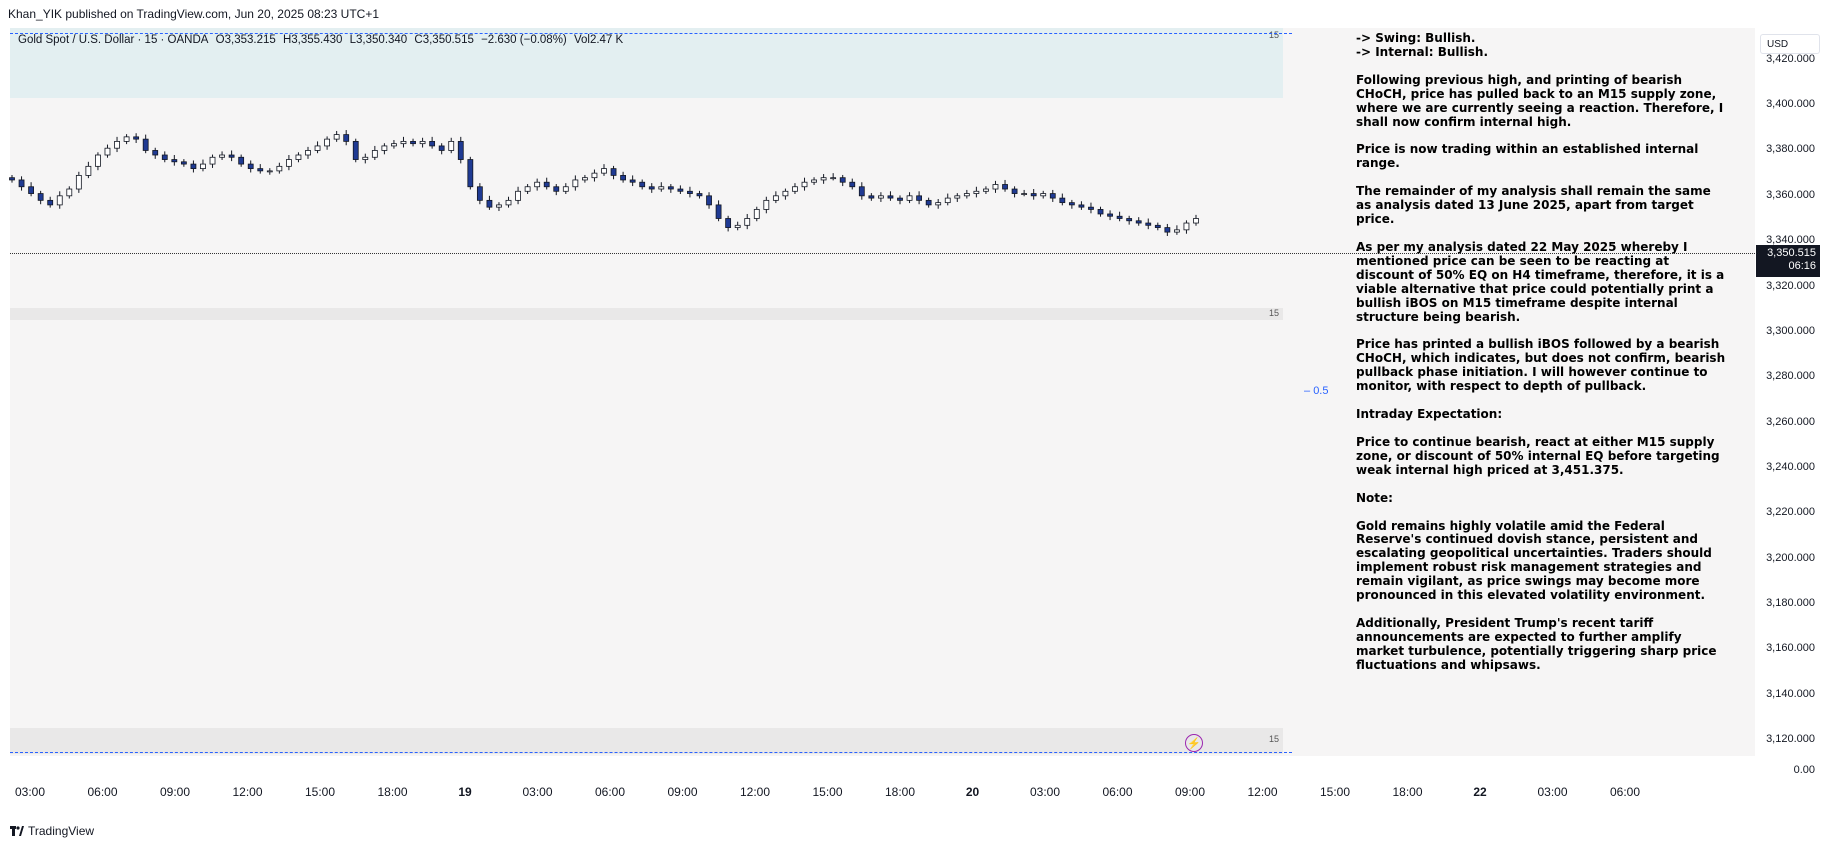 This screenshot has width=1835, height=850. I want to click on y-tick-label: 3,420.000, so click(1790, 58).